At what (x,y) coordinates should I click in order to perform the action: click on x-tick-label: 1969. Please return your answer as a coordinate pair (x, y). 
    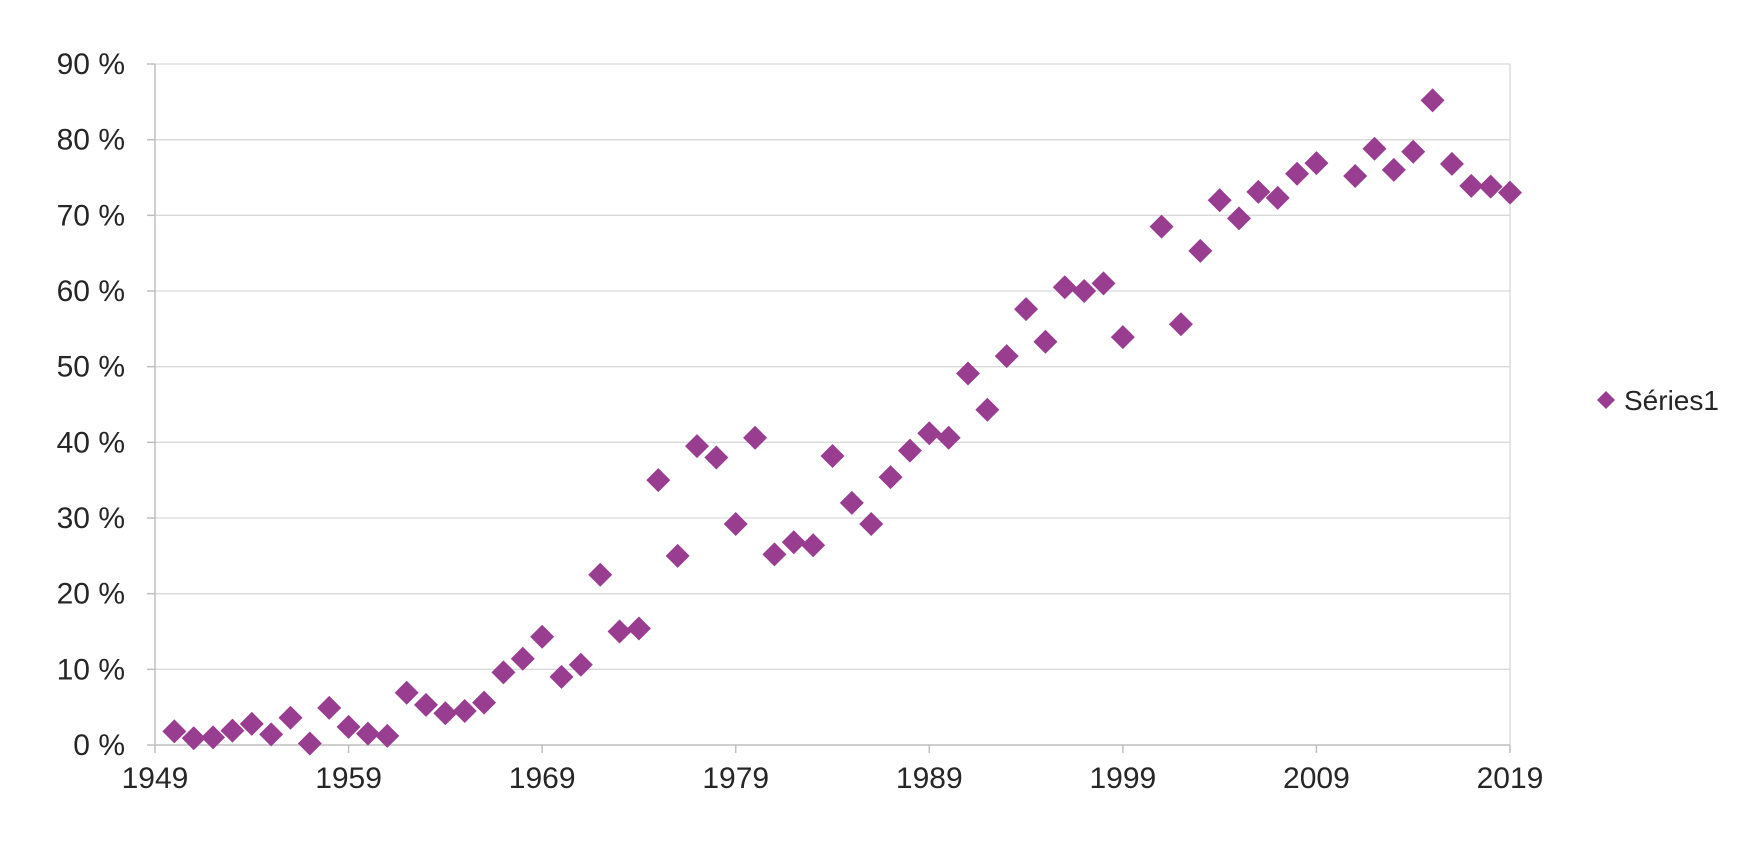
    Looking at the image, I should click on (542, 778).